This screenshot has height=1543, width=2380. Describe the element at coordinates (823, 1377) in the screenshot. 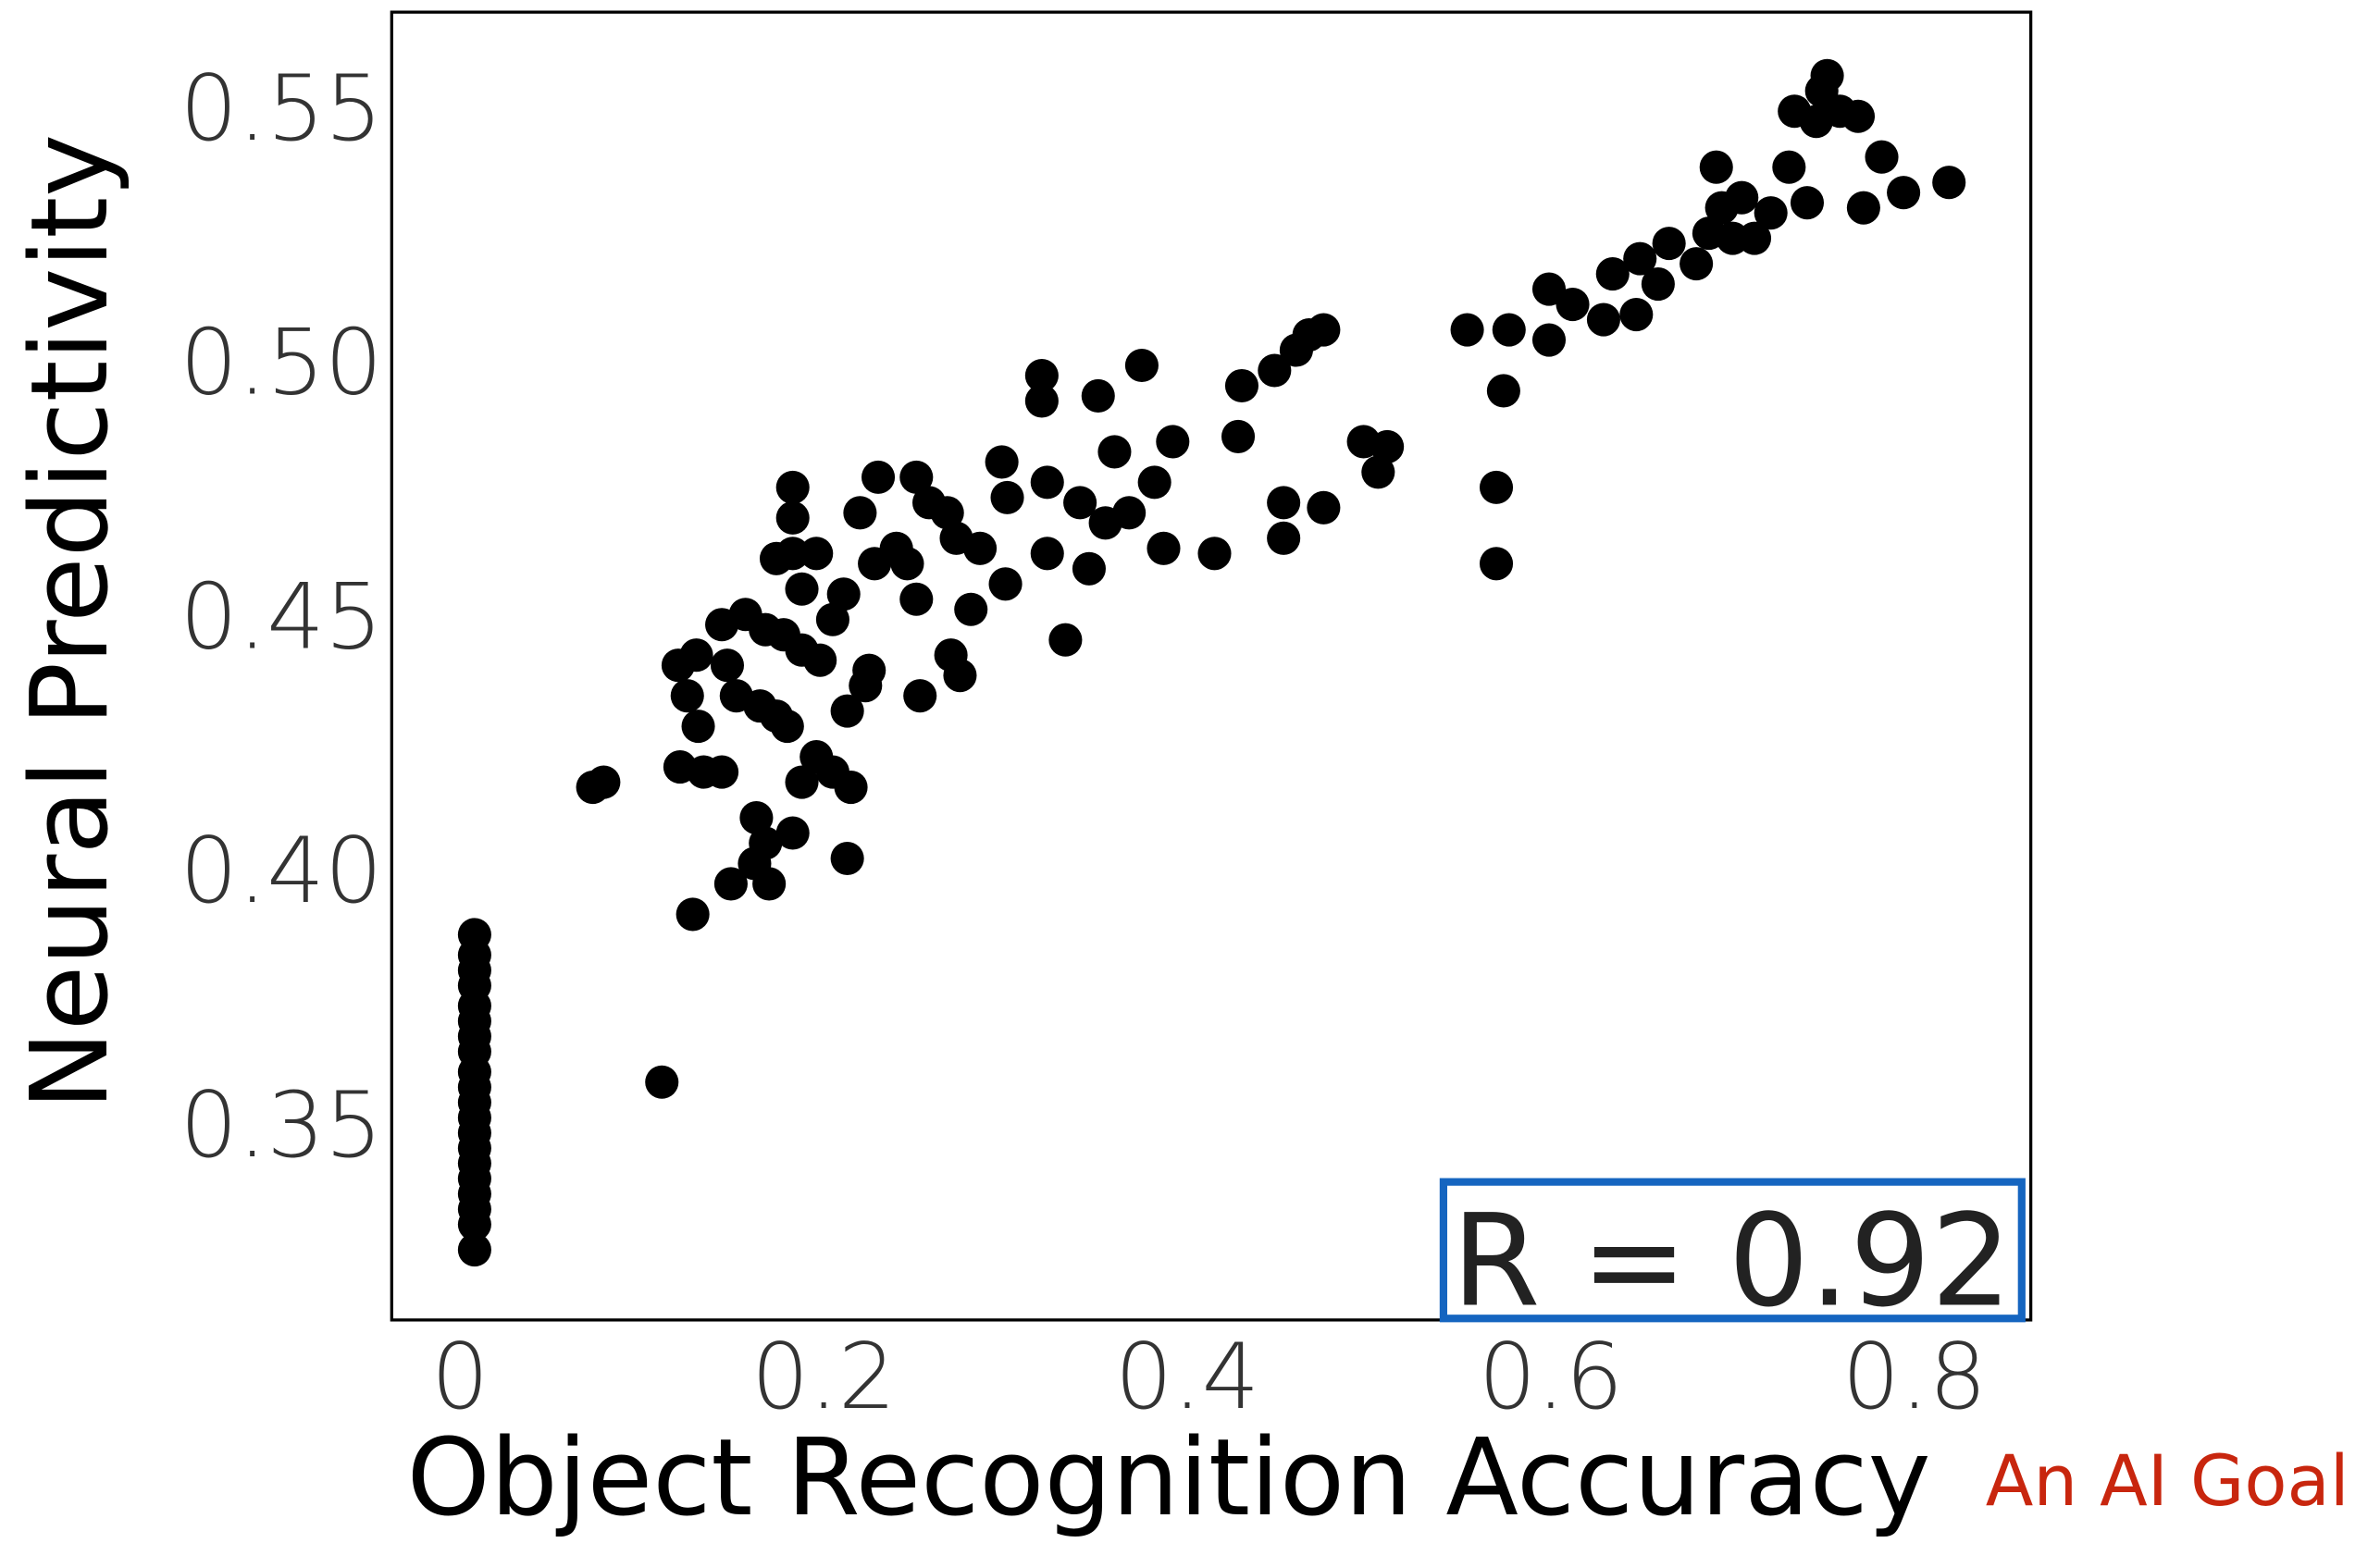

I see `x-tick-label: 0.2` at that location.